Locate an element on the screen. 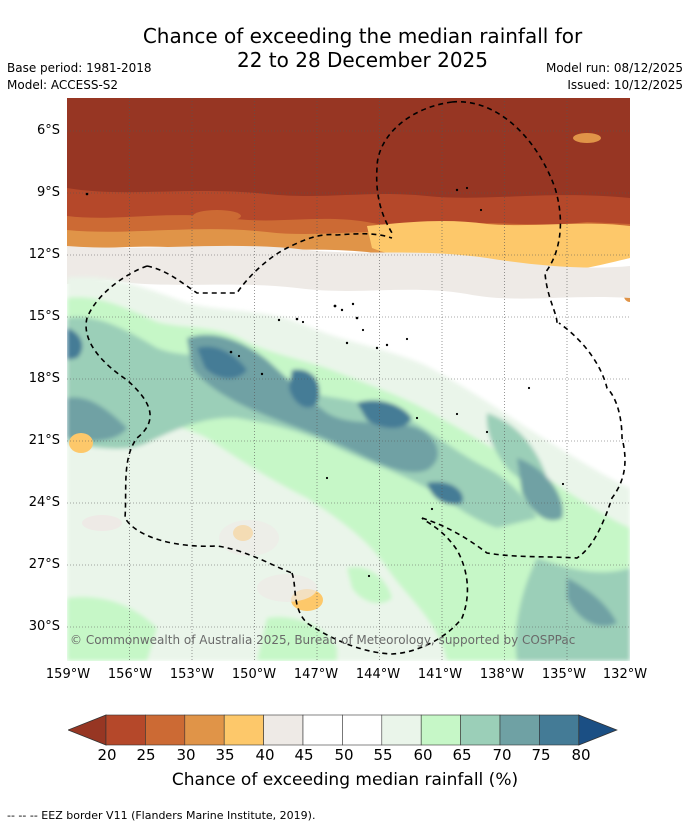  colorbar-tick: 60 is located at coordinates (423, 755).